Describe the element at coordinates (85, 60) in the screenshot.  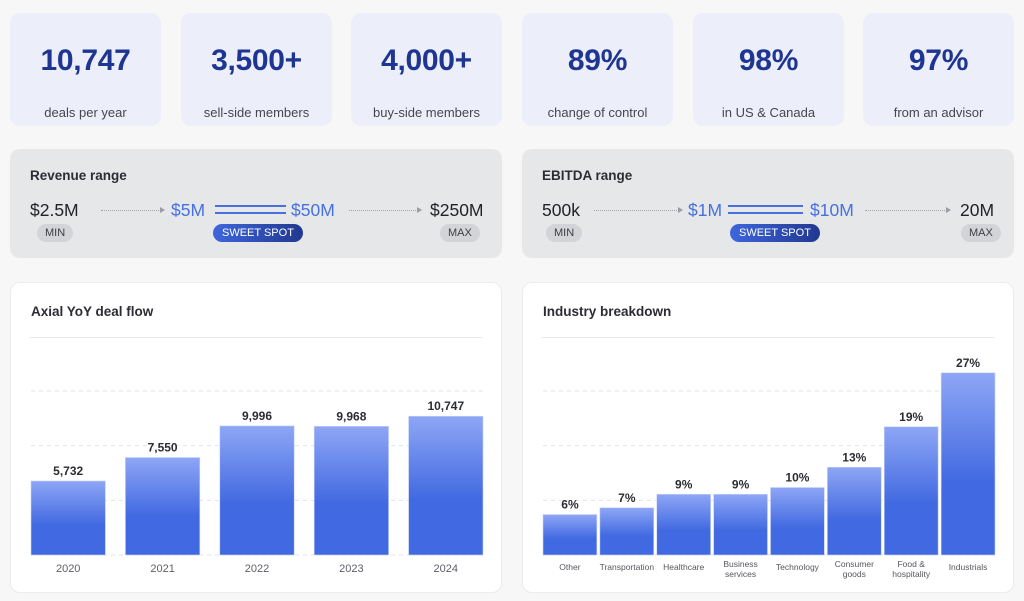
I see `stat-value: 10,747` at that location.